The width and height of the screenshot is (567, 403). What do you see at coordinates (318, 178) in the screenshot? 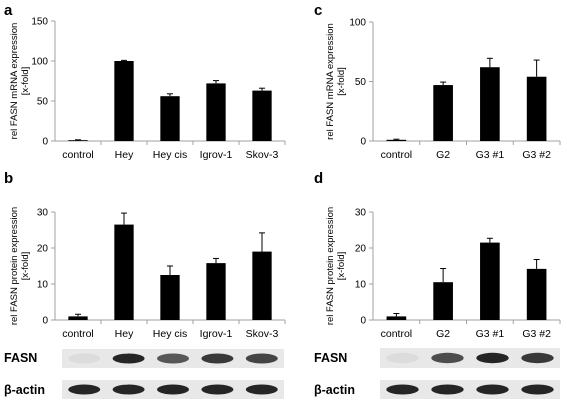
I see `panel-letter: d` at bounding box center [318, 178].